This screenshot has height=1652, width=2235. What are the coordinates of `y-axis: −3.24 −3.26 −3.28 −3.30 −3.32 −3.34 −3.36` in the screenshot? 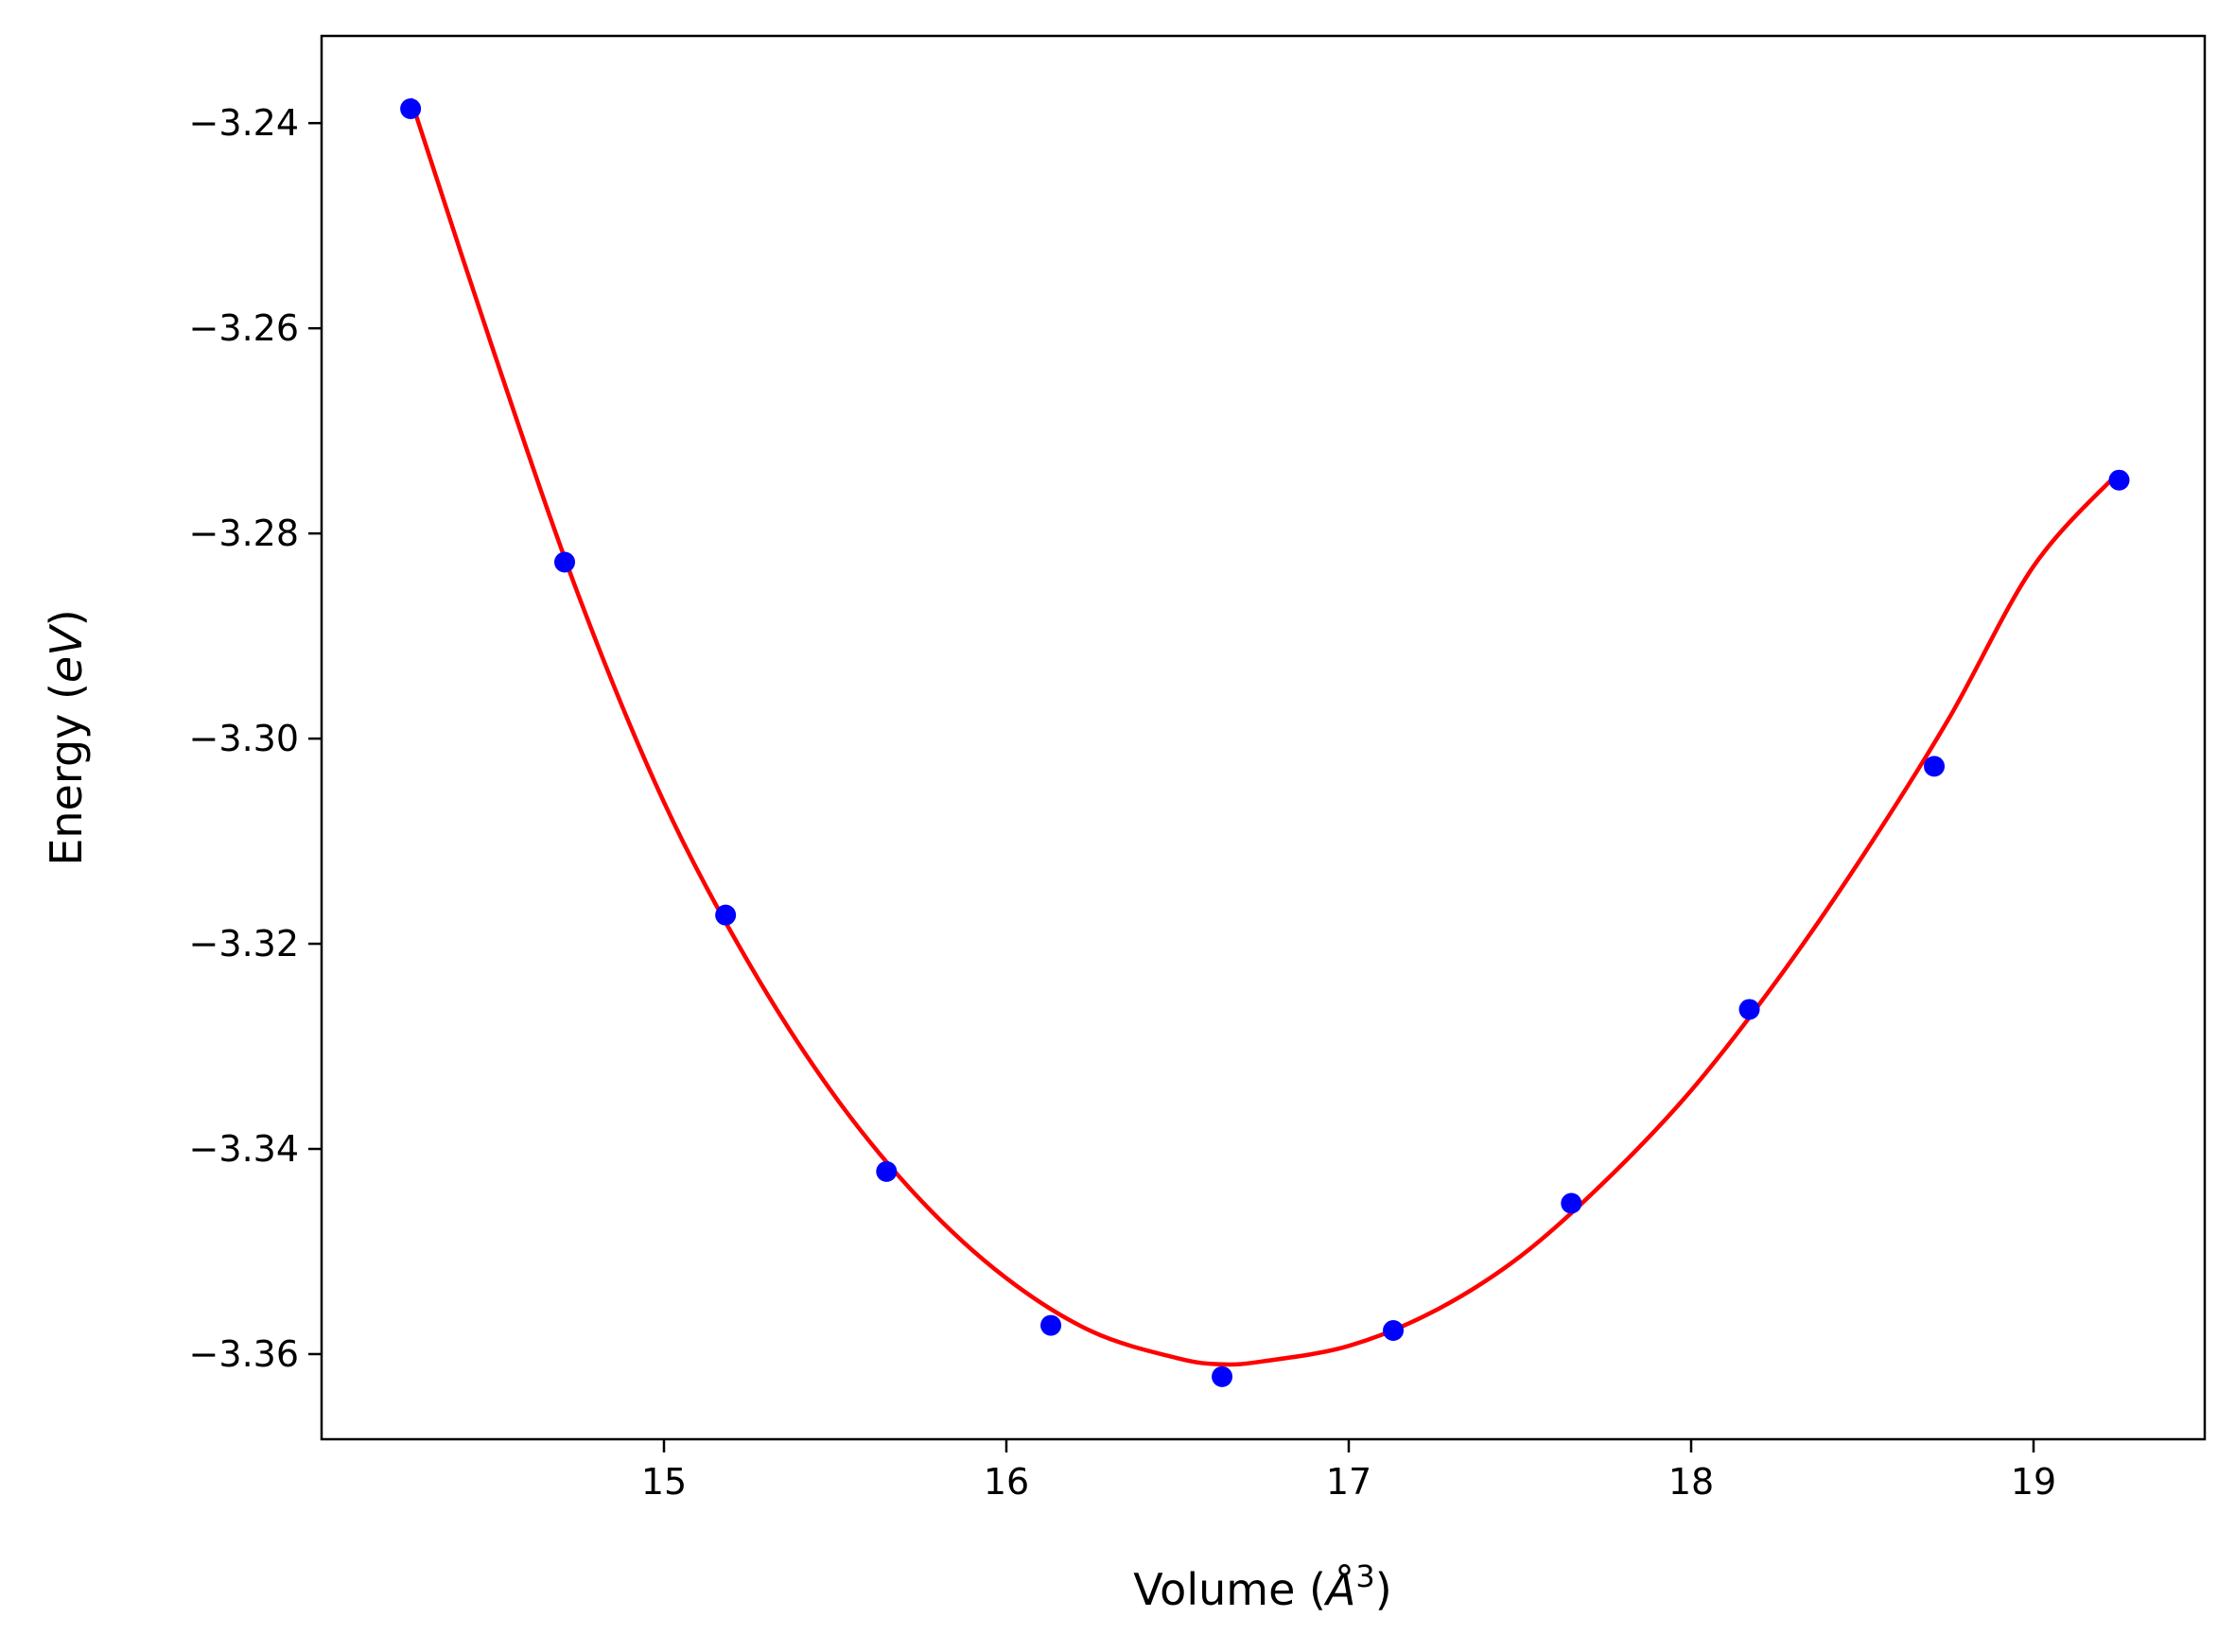 It's located at (255, 738).